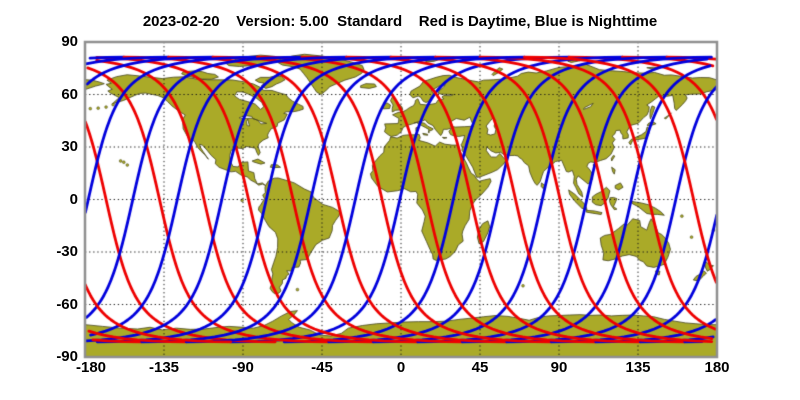 The image size is (800, 400). Describe the element at coordinates (67, 356) in the screenshot. I see `y-tick-label: -90` at that location.